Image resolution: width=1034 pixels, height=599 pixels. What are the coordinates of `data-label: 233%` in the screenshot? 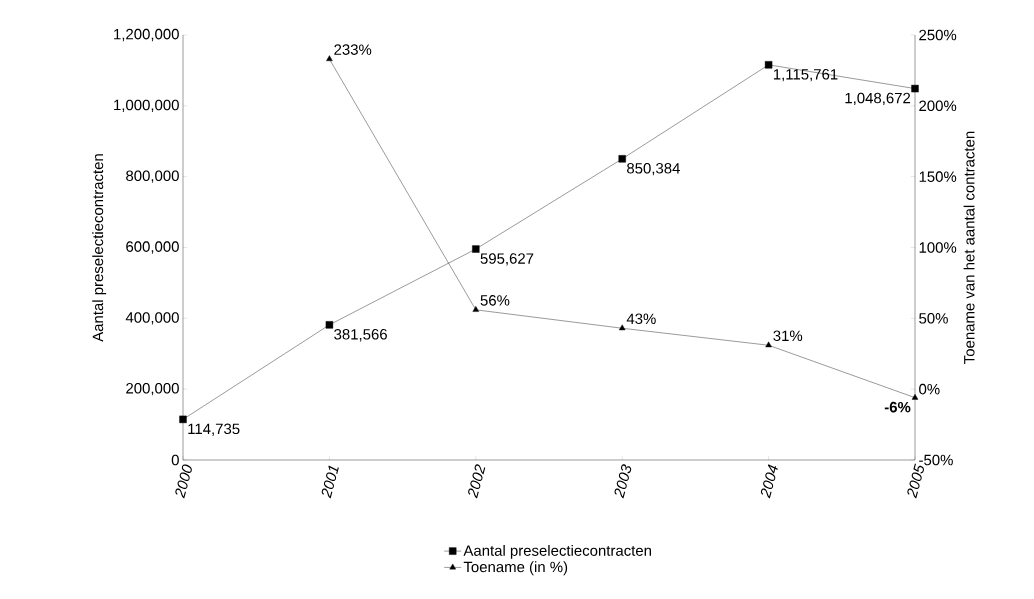 It's located at (353, 49).